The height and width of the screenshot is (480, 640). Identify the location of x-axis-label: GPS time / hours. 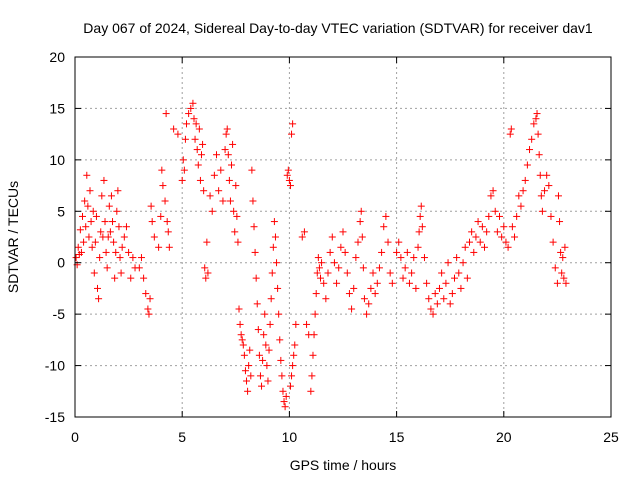
(343, 465).